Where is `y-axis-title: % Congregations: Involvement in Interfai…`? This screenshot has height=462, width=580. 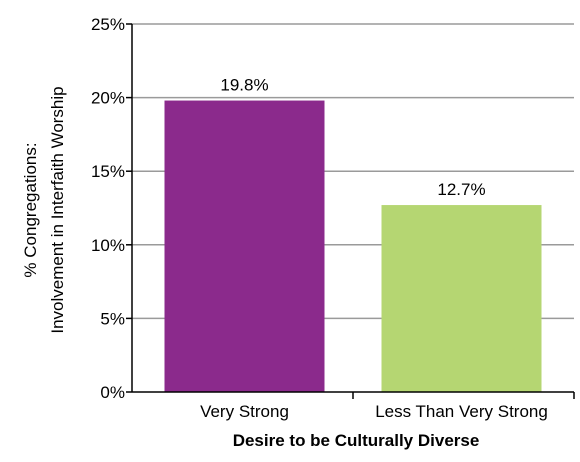 y-axis-title: % Congregations: Involvement in Interfai… is located at coordinates (44, 209).